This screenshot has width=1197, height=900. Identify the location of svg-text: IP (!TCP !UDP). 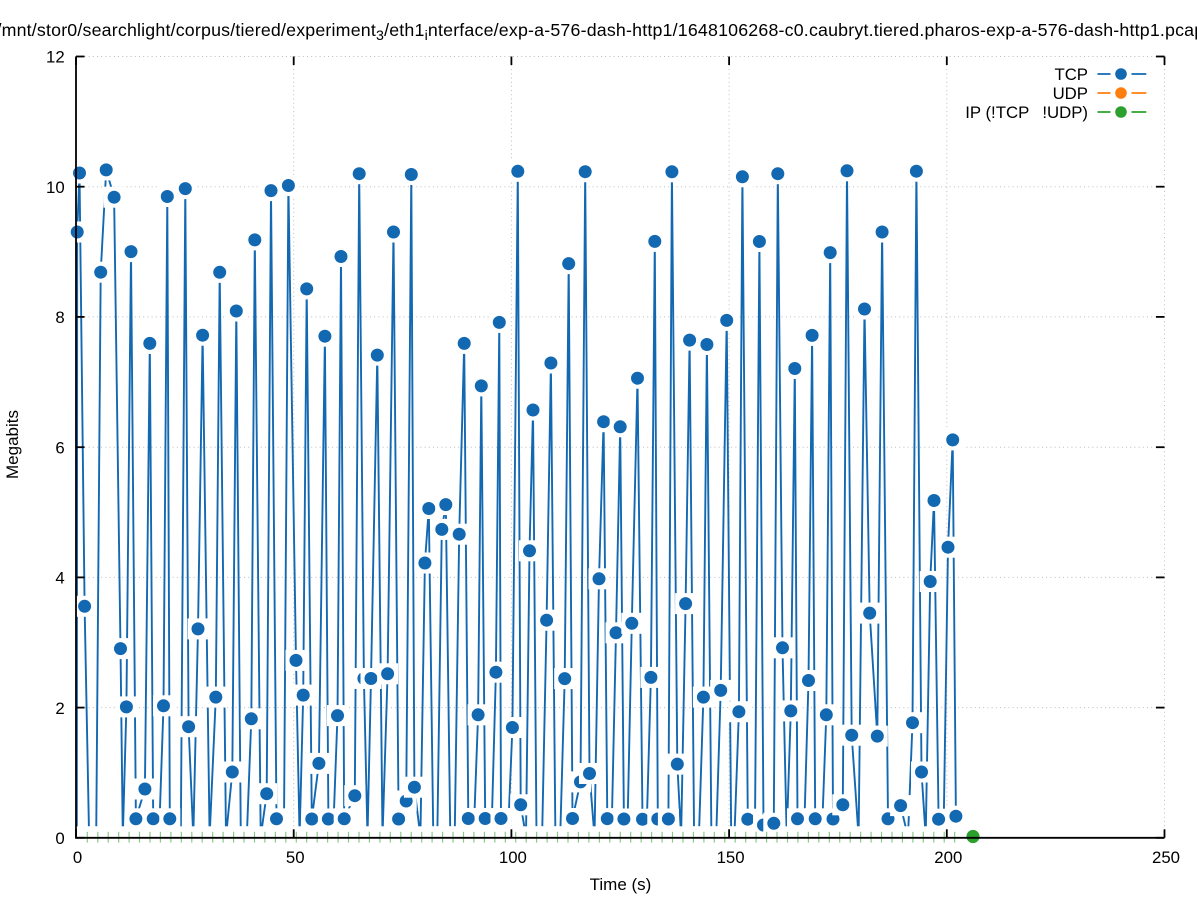
(1026, 112).